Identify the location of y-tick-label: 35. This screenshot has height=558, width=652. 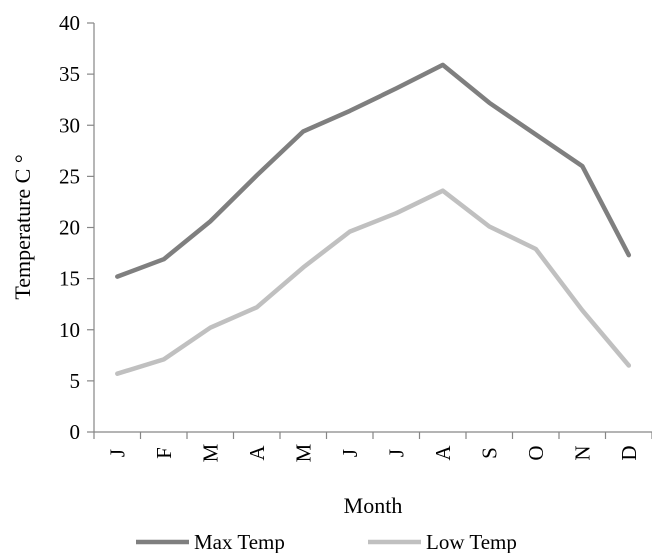
(69, 74).